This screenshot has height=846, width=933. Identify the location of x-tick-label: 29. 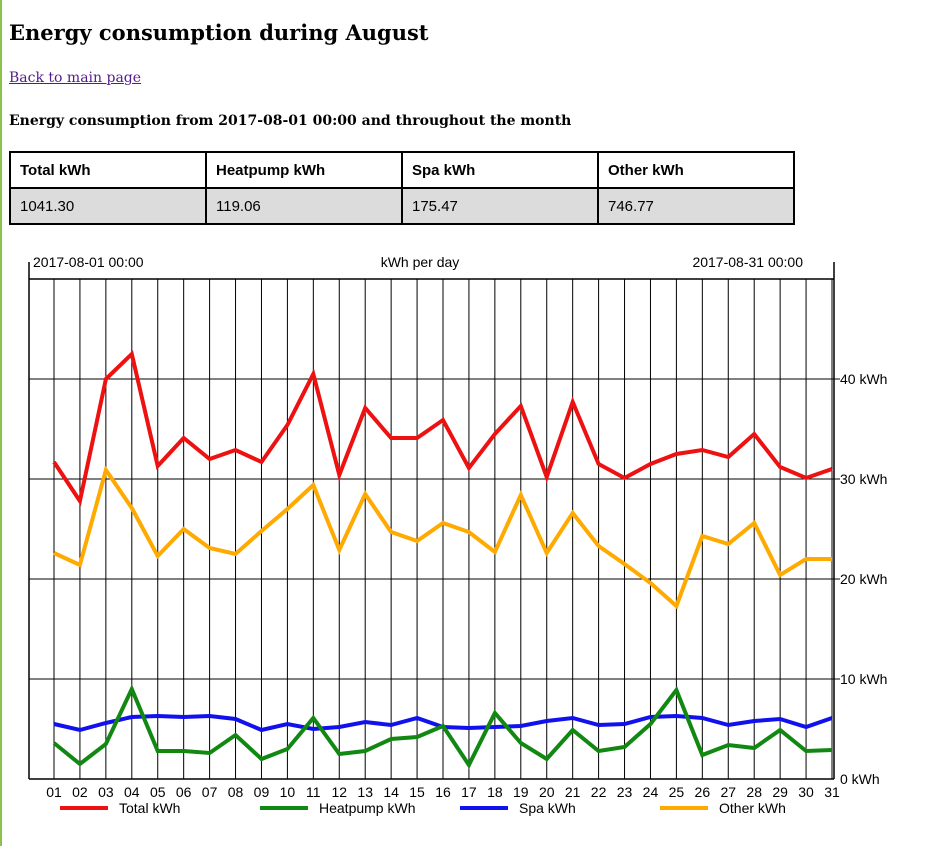
(780, 792).